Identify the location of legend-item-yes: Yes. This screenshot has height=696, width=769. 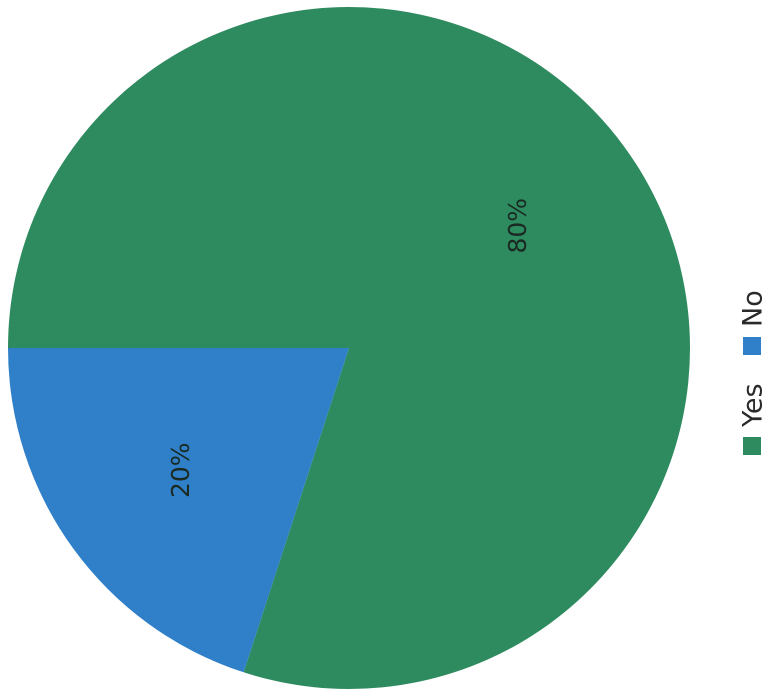
(753, 419).